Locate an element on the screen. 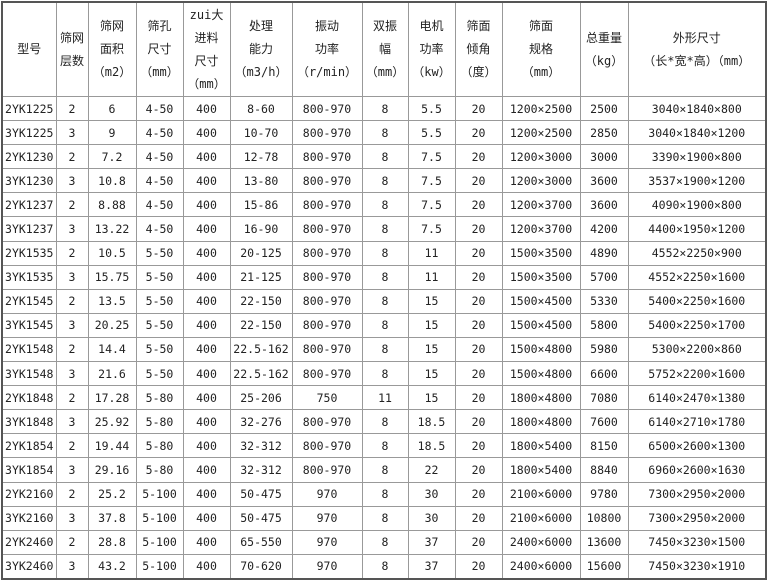  table-cell: 970 is located at coordinates (327, 518).